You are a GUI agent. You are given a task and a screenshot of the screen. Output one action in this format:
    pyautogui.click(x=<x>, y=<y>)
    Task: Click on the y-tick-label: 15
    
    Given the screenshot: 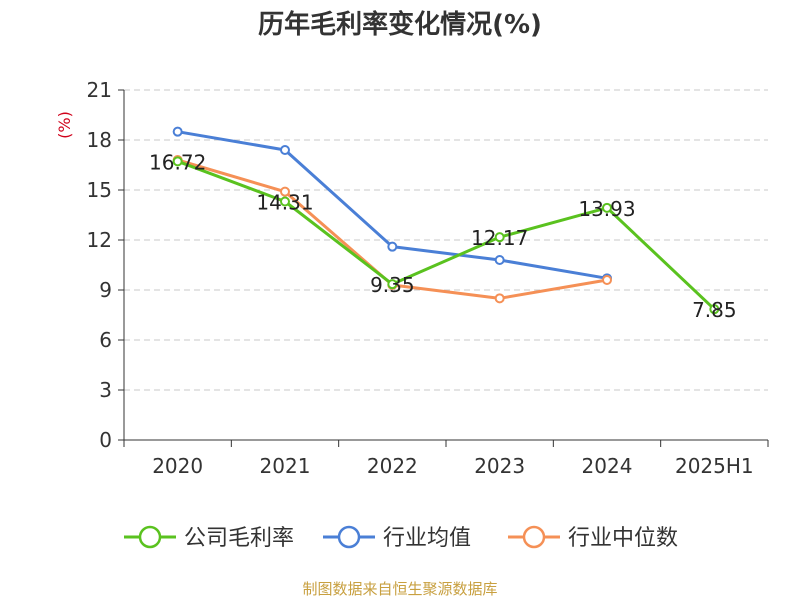 What is the action you would take?
    pyautogui.click(x=99, y=190)
    